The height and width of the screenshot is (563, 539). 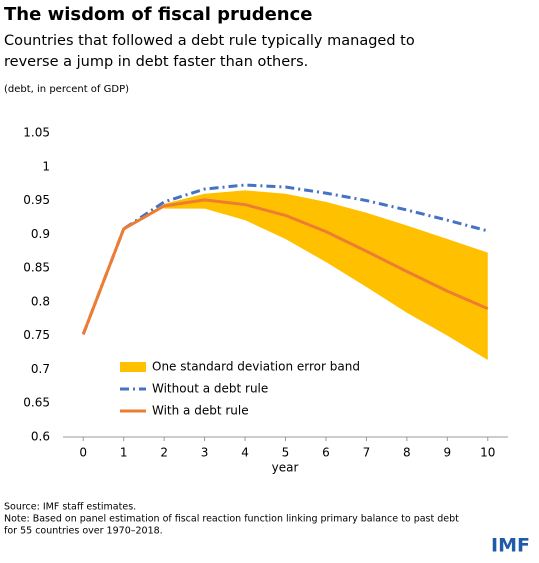 What do you see at coordinates (133, 367) in the screenshot?
I see `legend-swatch` at bounding box center [133, 367].